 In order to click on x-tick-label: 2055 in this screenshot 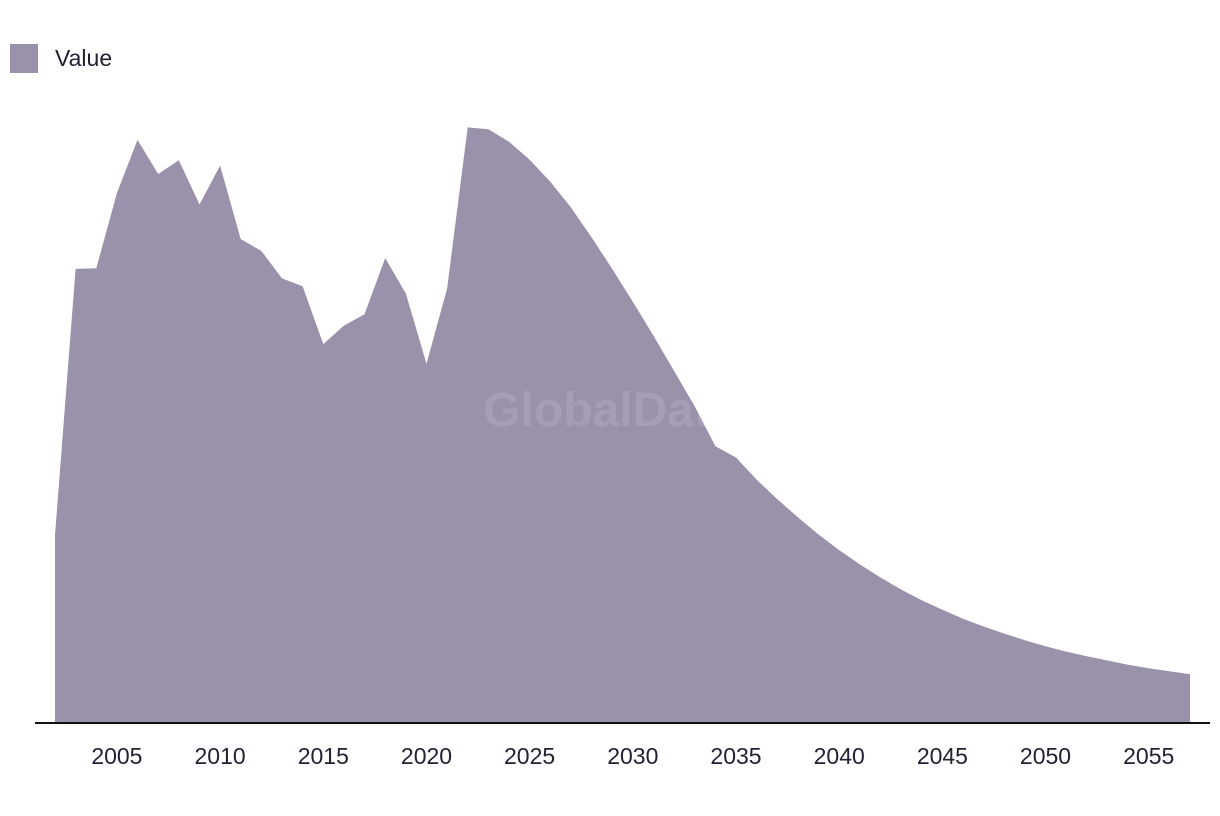, I will do `click(1148, 756)`.